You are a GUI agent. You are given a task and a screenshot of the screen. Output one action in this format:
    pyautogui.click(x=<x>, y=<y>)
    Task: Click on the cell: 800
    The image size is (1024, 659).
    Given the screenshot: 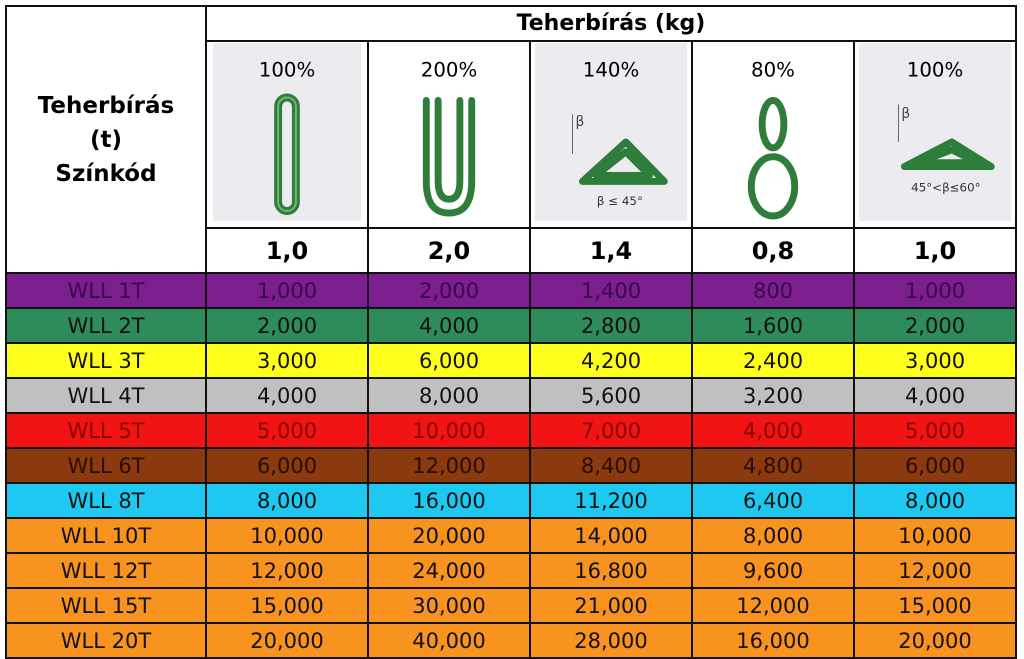 What is the action you would take?
    pyautogui.click(x=773, y=290)
    